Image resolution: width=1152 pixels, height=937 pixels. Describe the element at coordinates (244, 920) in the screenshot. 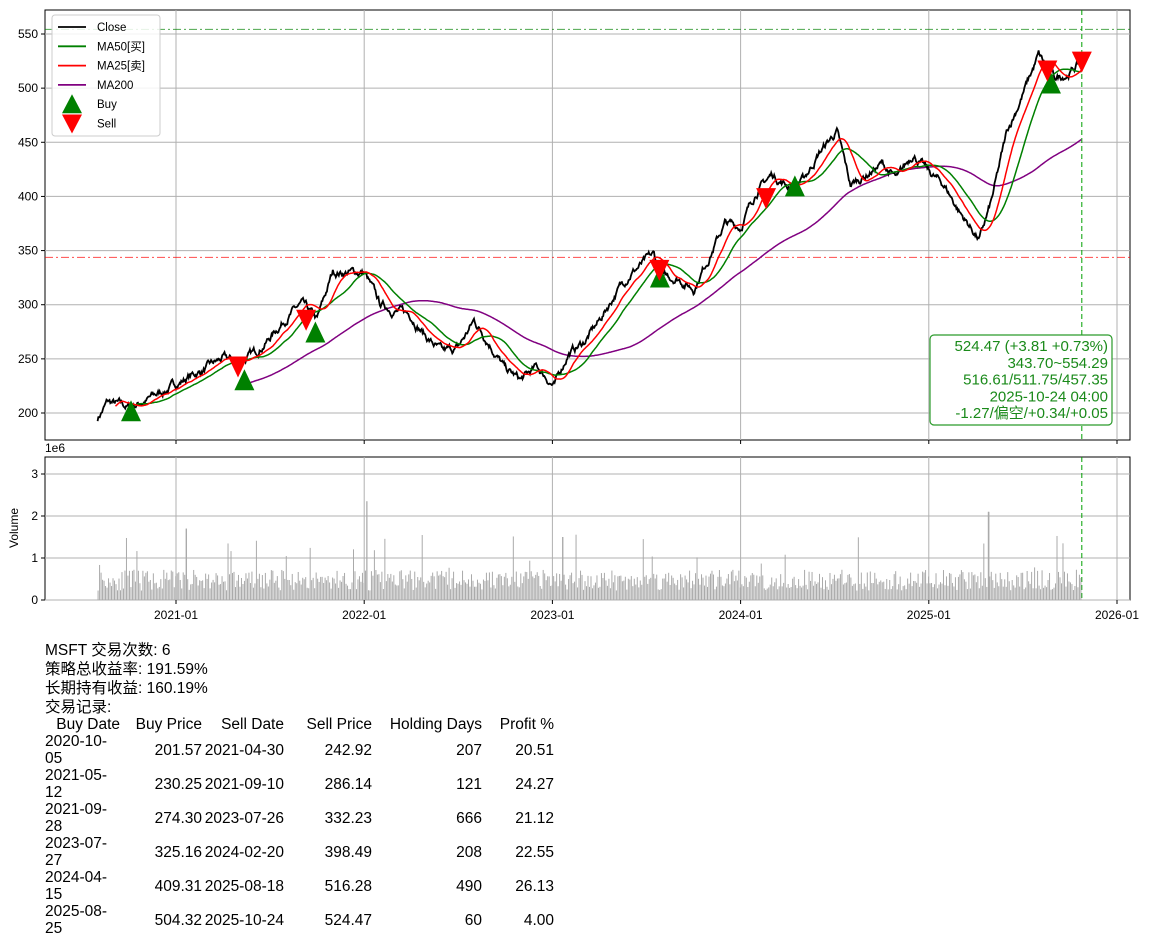

I see `trade-cell: 2025-10-24` at that location.